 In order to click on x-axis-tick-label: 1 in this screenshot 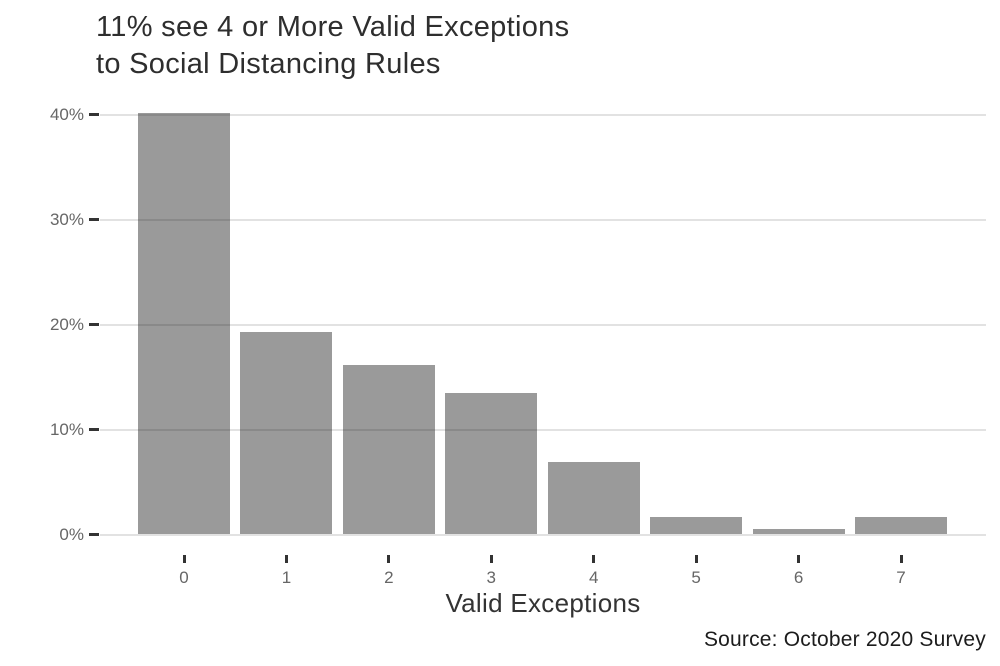, I will do `click(286, 577)`.